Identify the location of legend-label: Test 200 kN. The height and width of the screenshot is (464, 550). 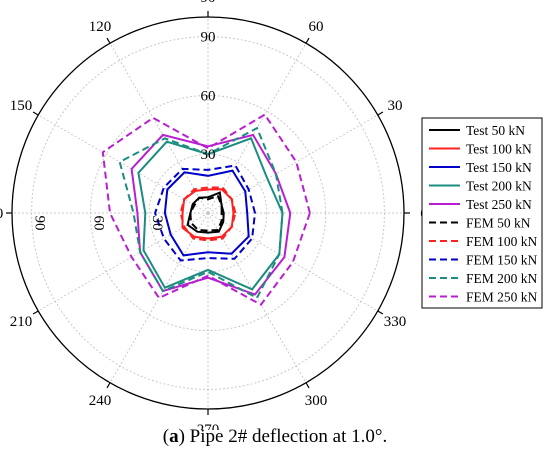
(499, 186).